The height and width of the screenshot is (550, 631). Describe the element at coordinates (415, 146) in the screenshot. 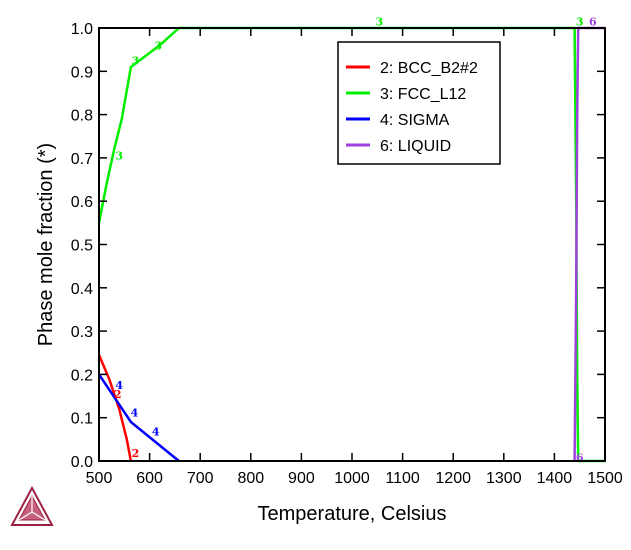

I see `legend-entry: 6: LIQUID` at that location.